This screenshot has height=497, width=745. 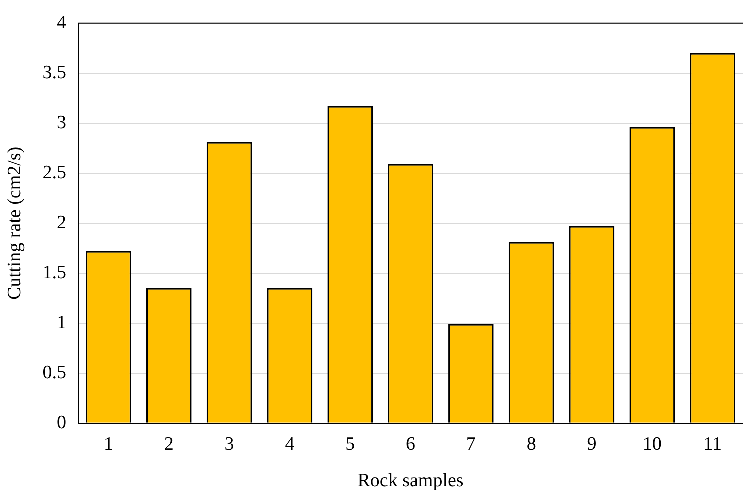 What do you see at coordinates (592, 444) in the screenshot?
I see `x-tick-label: 9` at bounding box center [592, 444].